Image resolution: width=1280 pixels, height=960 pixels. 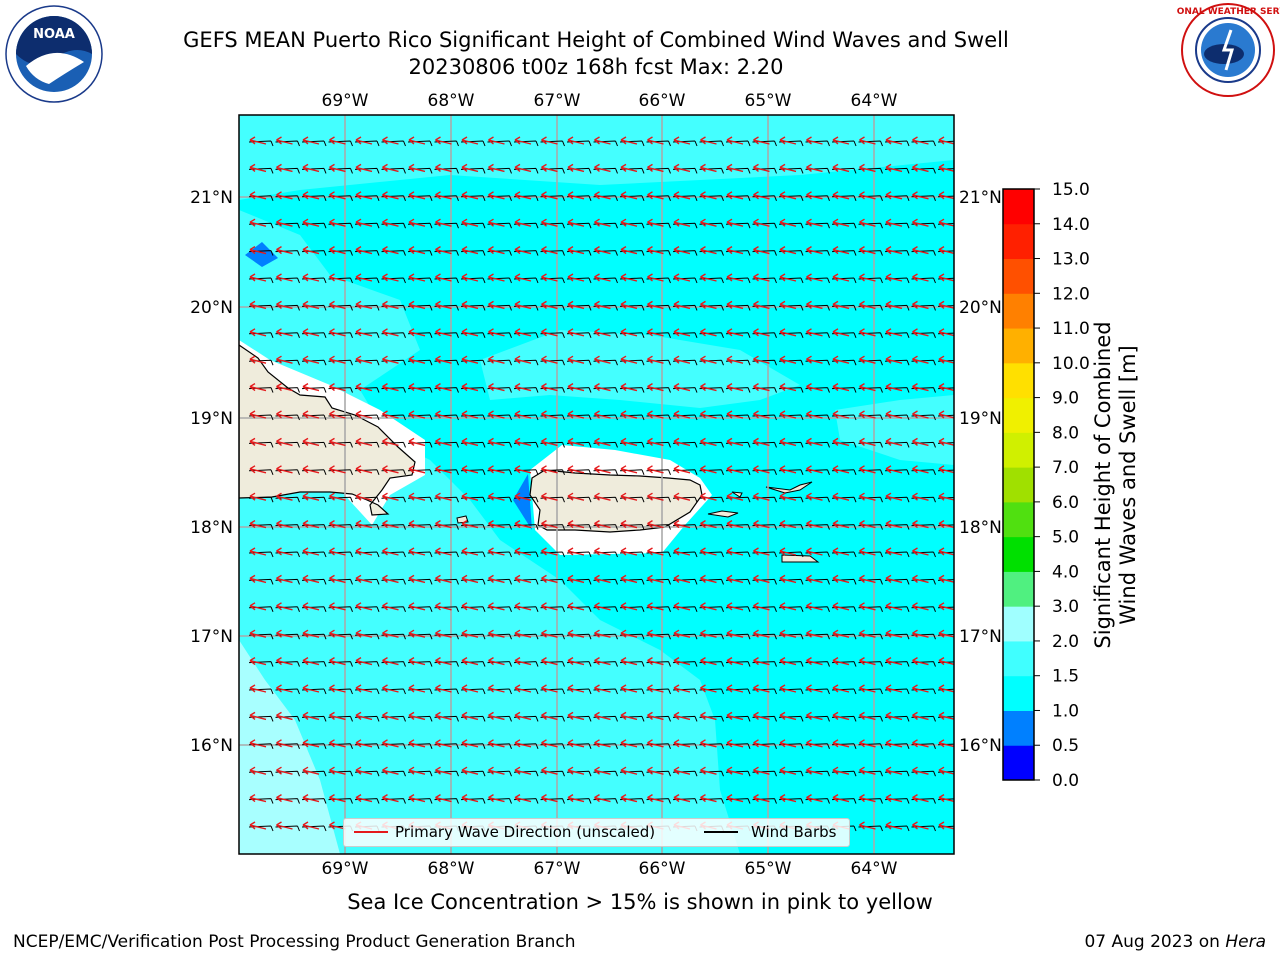 What do you see at coordinates (371, 832) in the screenshot?
I see `wave-direction-legend-swatch` at bounding box center [371, 832].